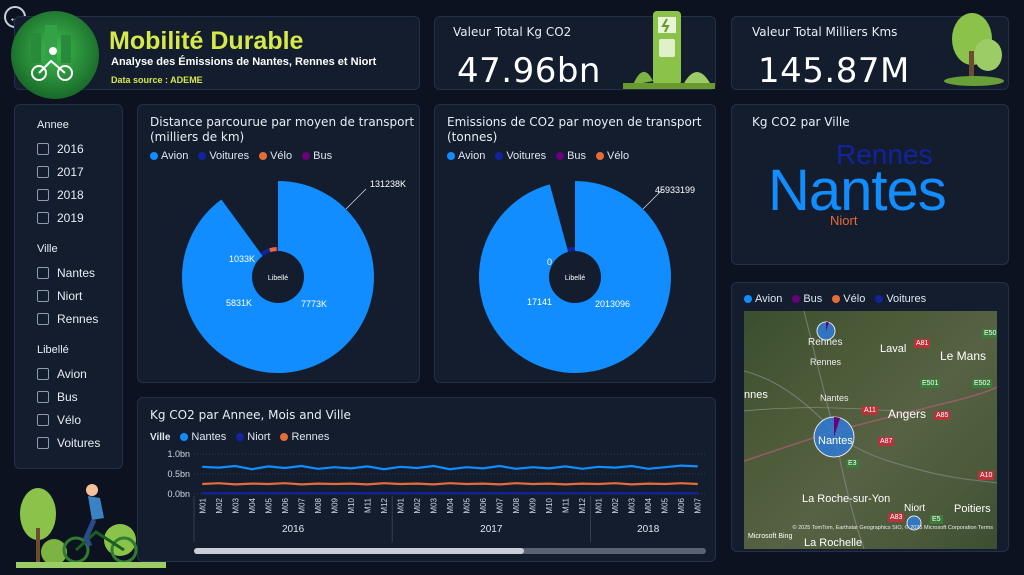  Describe the element at coordinates (974, 49) in the screenshot. I see `tree-icon` at that location.